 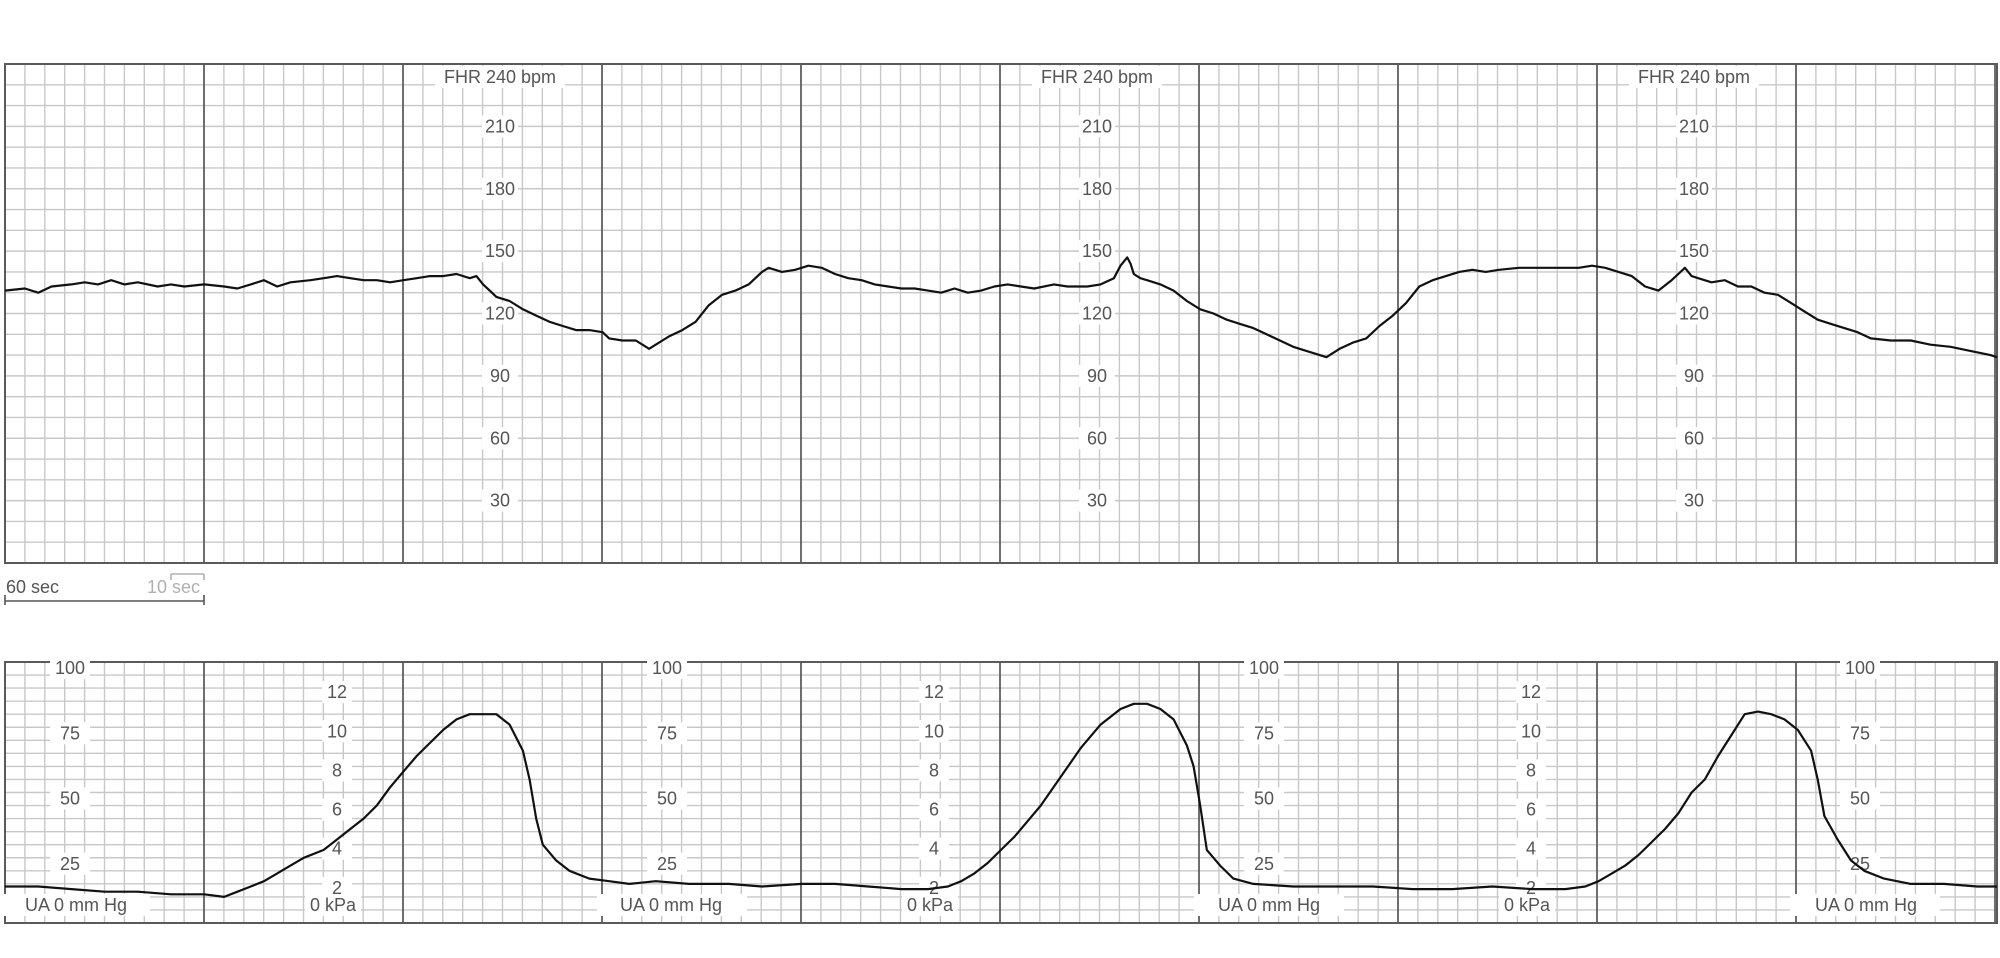 I want to click on ua-kpa-tick-label: 8, so click(x=934, y=770).